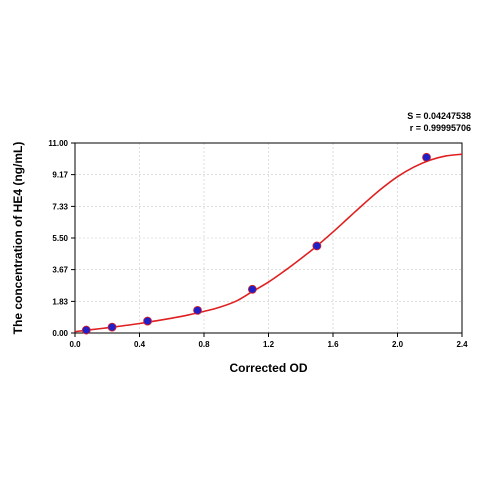 The height and width of the screenshot is (480, 480). I want to click on x-tick-label: 2.0, so click(398, 344).